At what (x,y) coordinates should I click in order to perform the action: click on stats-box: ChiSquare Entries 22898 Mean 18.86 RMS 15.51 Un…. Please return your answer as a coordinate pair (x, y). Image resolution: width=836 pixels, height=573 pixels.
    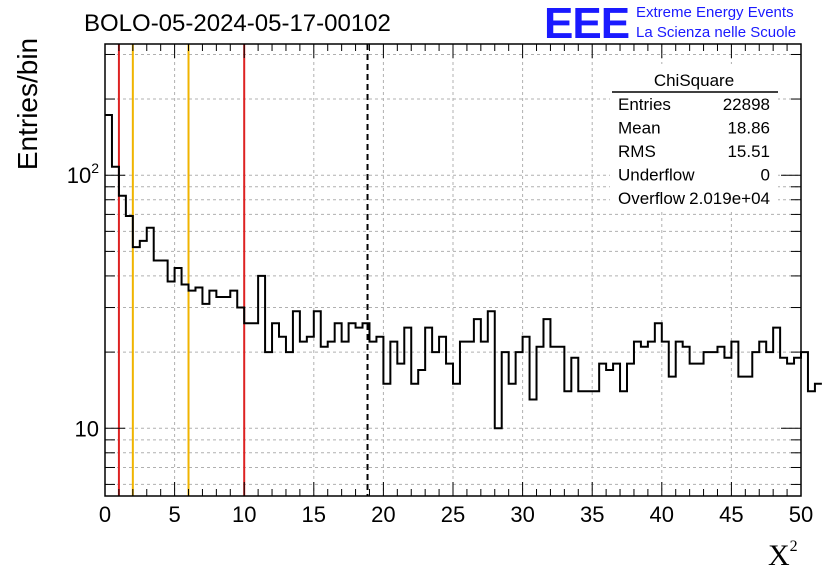
    Looking at the image, I should click on (694, 138).